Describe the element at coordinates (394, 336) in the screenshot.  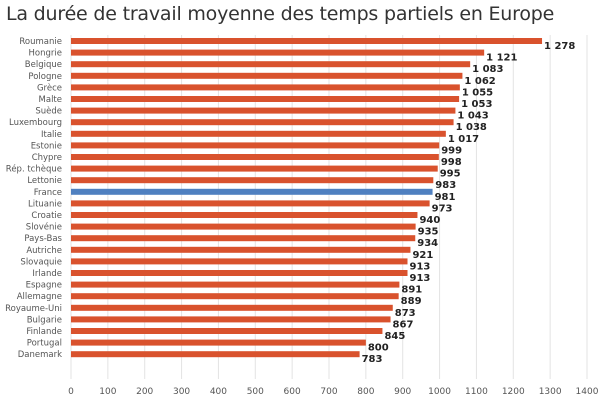
I see `value-label: 845` at that location.